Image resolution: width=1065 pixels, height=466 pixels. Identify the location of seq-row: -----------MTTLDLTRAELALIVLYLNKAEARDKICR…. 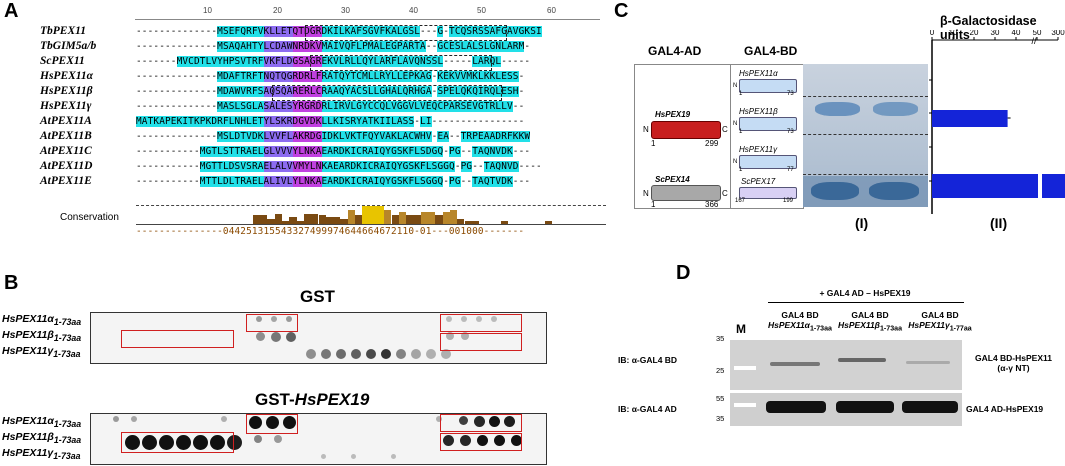
(333, 181).